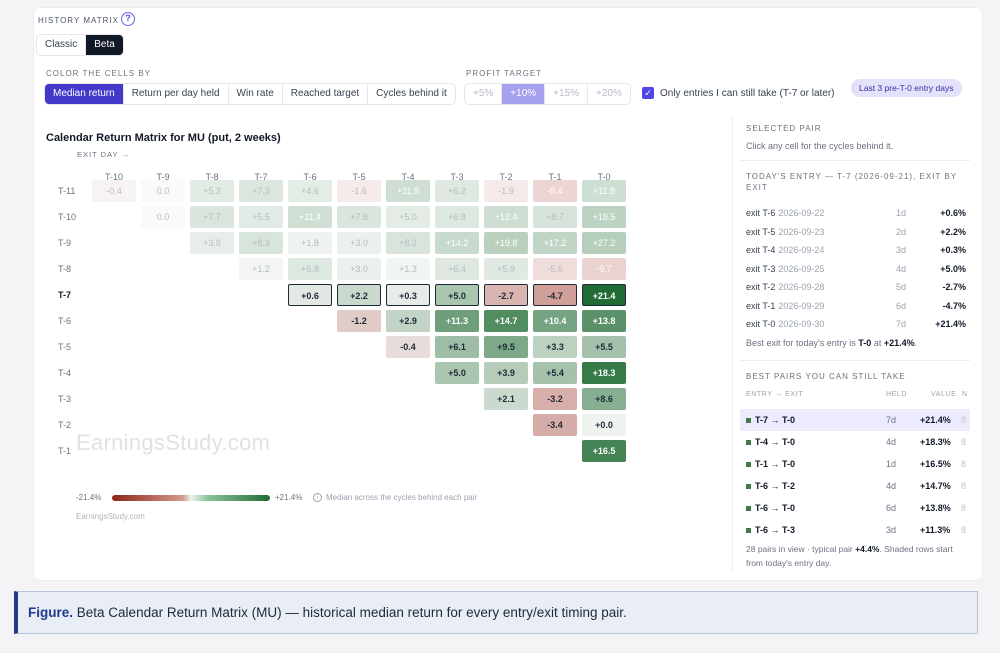 Image resolution: width=1000 pixels, height=653 pixels. Describe the element at coordinates (261, 191) in the screenshot. I see `matrix-cell: +7.3` at that location.